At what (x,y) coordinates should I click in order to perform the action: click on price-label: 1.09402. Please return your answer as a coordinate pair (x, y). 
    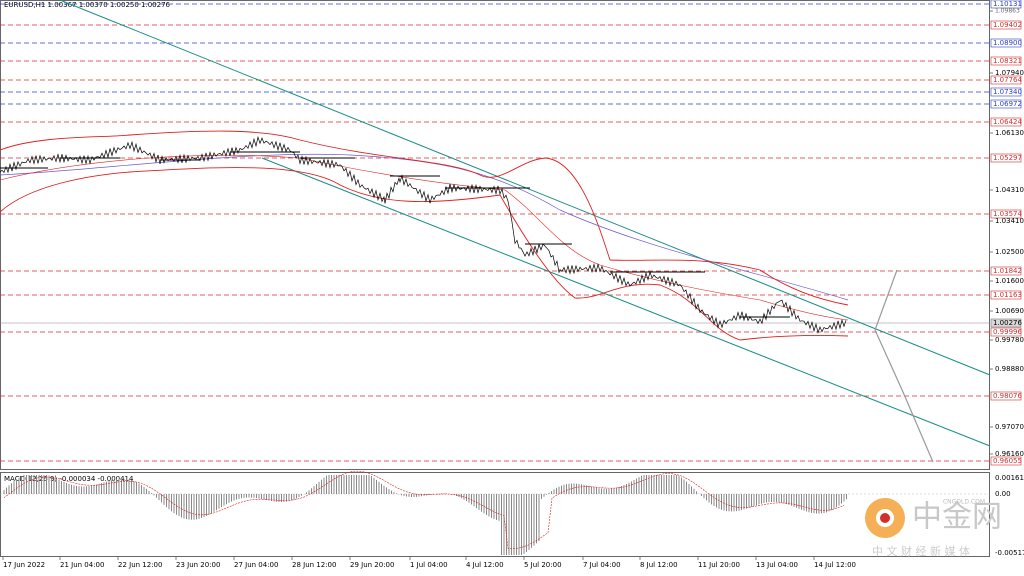
    Looking at the image, I should click on (1007, 25).